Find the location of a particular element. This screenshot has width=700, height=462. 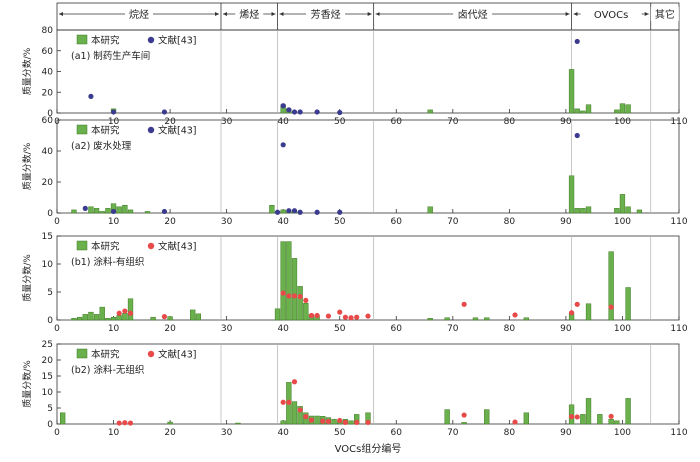

legend-bar-swatch is located at coordinates (82, 39).